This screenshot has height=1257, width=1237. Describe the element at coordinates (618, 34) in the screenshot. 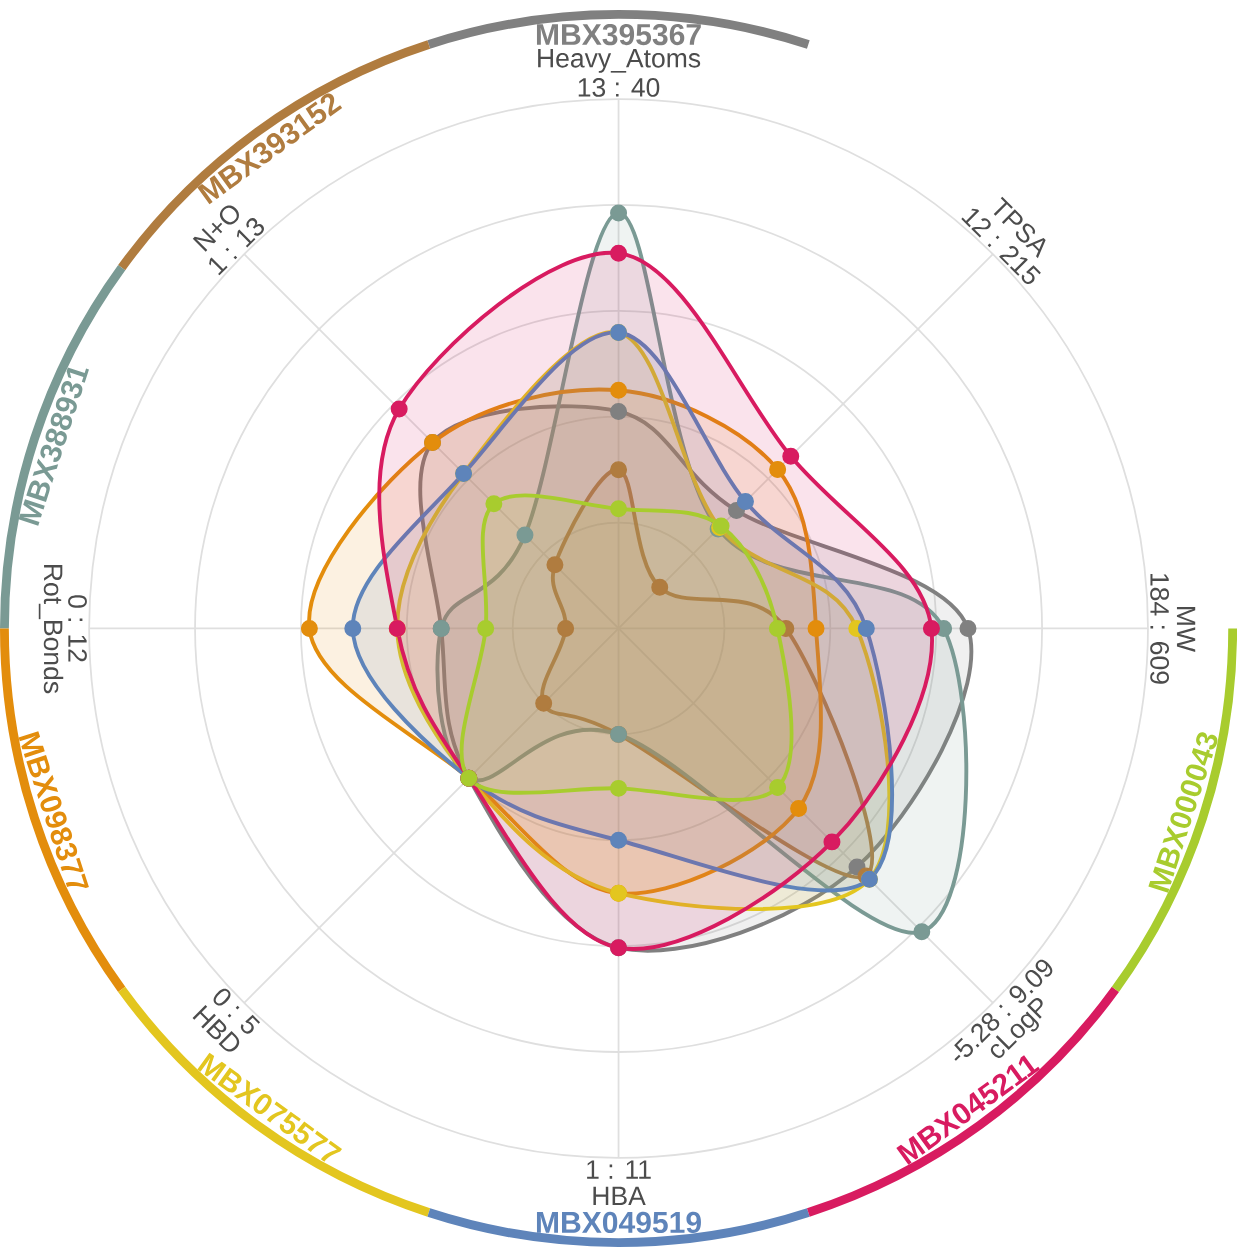

I see `text: MBX395367` at that location.